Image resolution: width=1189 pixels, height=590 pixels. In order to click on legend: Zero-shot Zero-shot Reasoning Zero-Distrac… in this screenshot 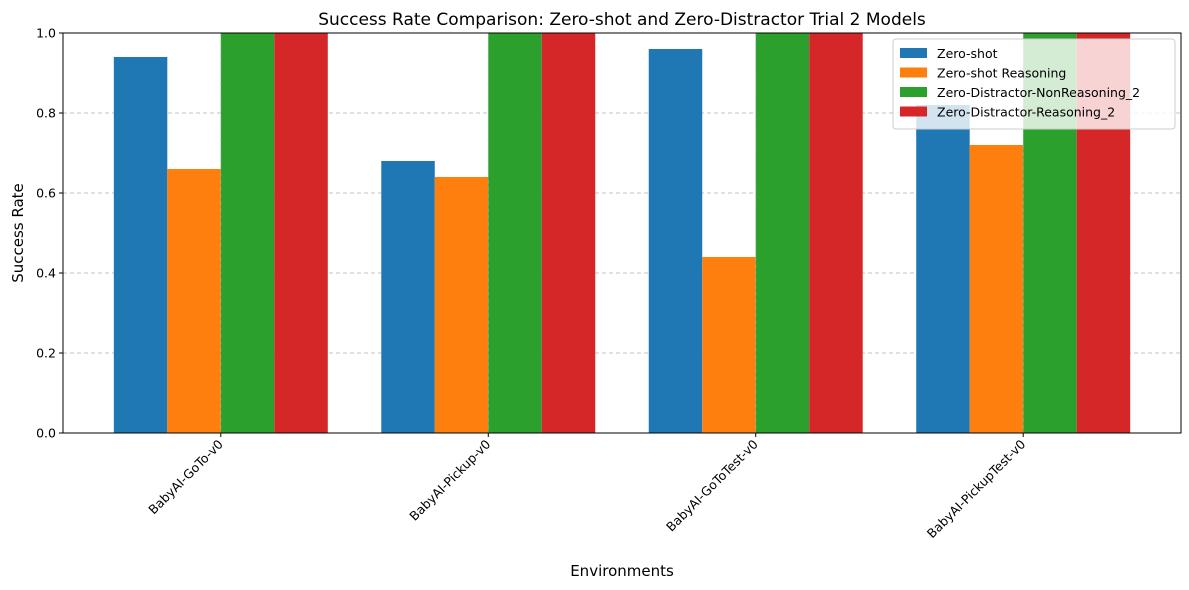, I will do `click(1034, 84)`.